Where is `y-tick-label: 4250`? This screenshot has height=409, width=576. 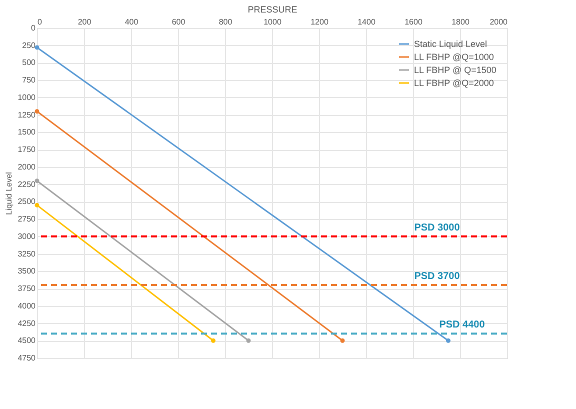 y-tick-label: 4250 is located at coordinates (27, 323).